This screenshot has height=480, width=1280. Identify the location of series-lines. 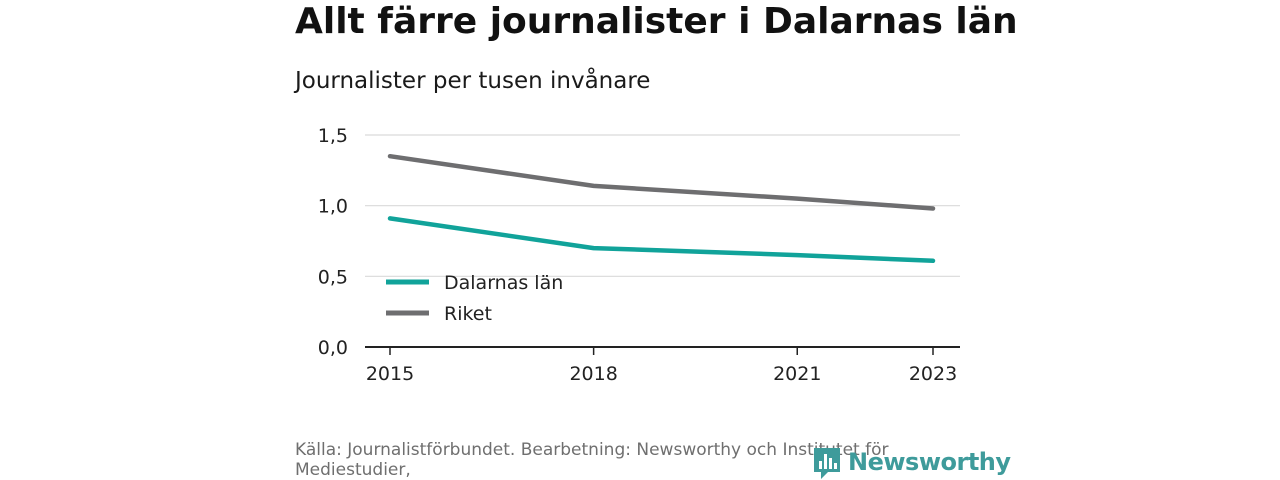
(661, 208).